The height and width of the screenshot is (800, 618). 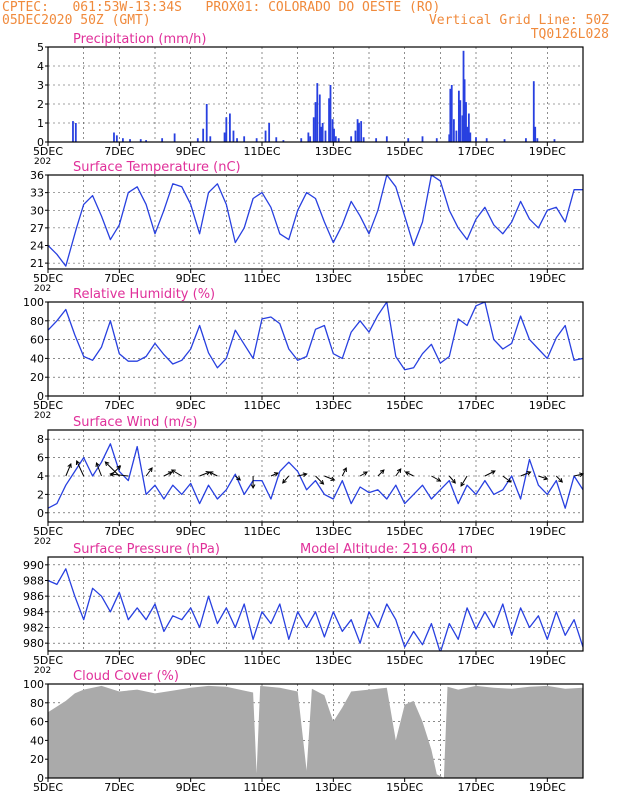 I want to click on y-tick-label: 40, so click(x=37, y=358).